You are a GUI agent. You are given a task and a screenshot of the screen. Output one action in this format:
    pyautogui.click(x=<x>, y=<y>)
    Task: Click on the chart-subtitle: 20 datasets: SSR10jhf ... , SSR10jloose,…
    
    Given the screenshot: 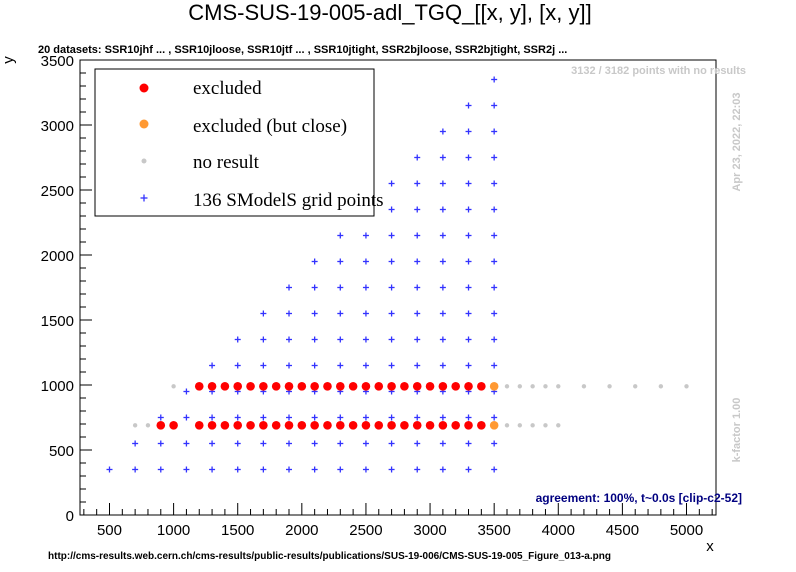 What is the action you would take?
    pyautogui.click(x=302, y=50)
    